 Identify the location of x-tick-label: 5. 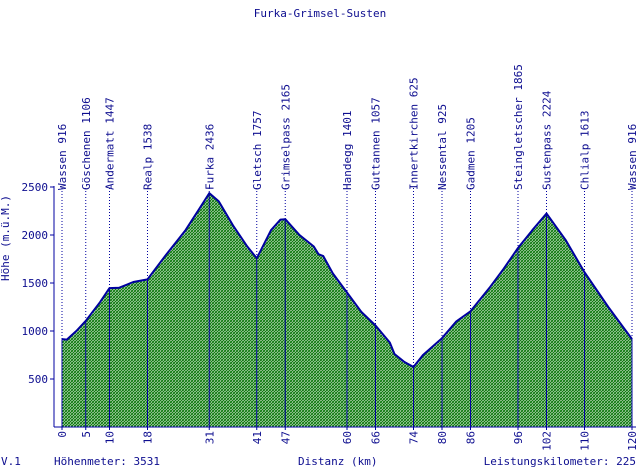
(86, 434).